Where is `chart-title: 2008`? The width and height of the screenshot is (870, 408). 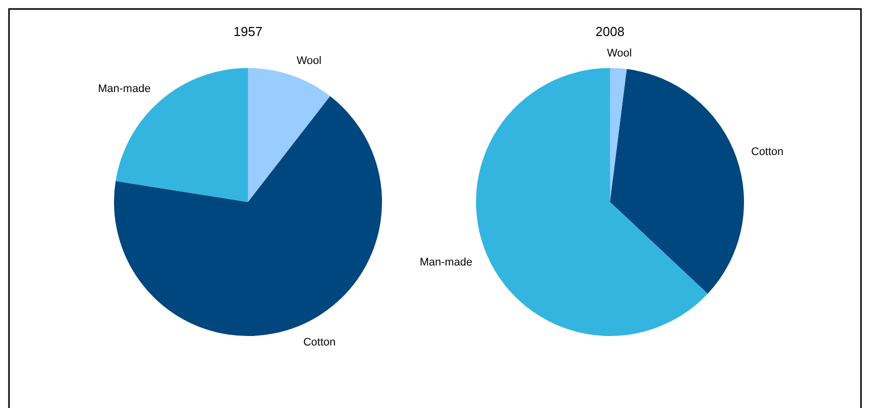
chart-title: 2008 is located at coordinates (610, 31).